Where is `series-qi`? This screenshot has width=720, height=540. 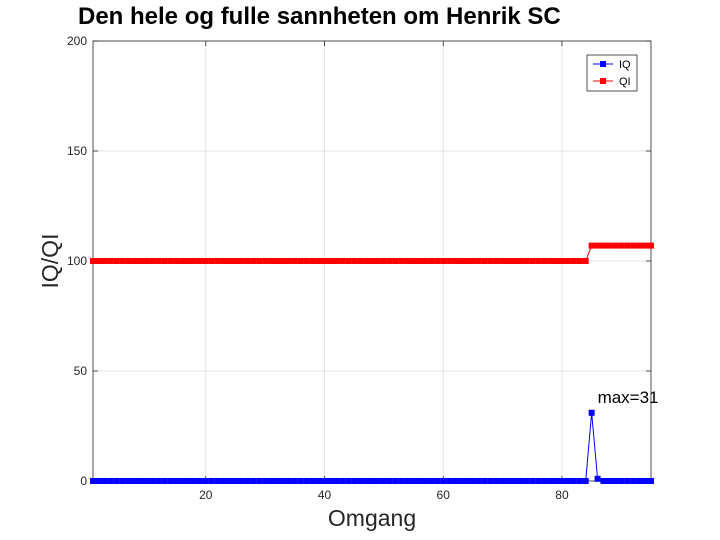
series-qi is located at coordinates (372, 253).